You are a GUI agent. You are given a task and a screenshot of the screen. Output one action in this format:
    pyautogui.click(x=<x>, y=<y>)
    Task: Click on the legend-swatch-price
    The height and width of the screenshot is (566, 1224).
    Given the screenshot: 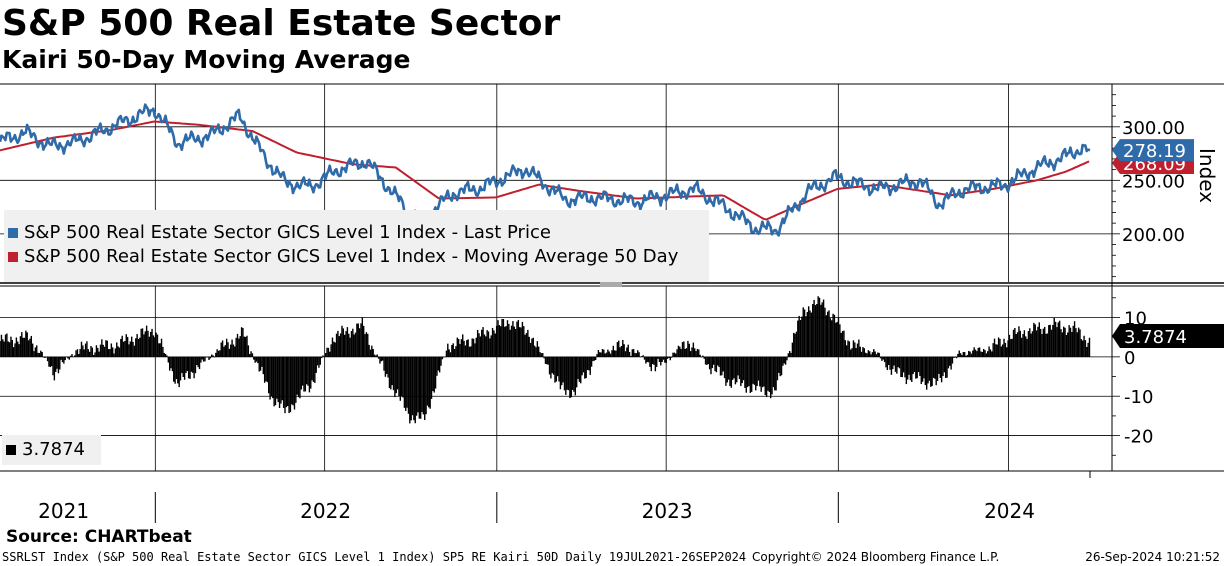 What is the action you would take?
    pyautogui.click(x=13, y=233)
    